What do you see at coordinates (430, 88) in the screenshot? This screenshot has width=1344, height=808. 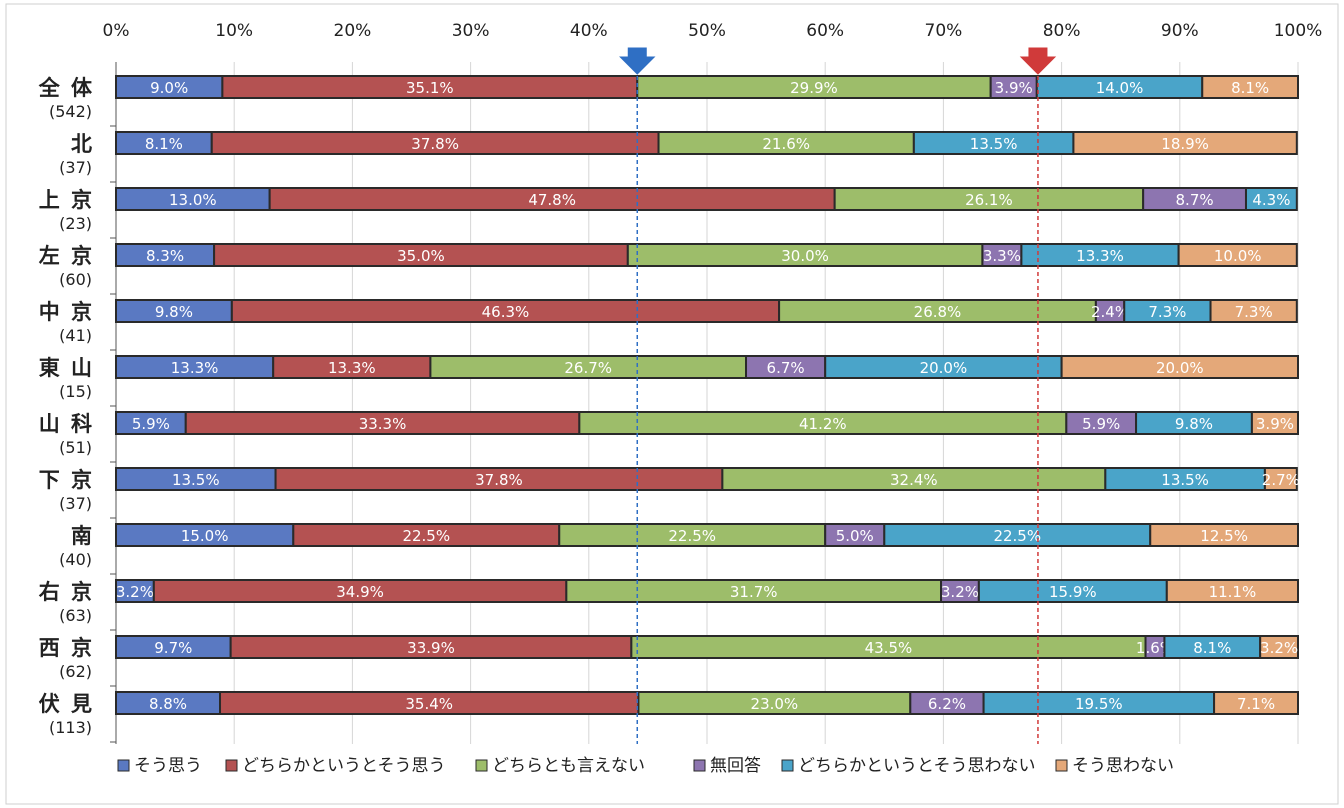 I see `data-label: 35.1%` at bounding box center [430, 88].